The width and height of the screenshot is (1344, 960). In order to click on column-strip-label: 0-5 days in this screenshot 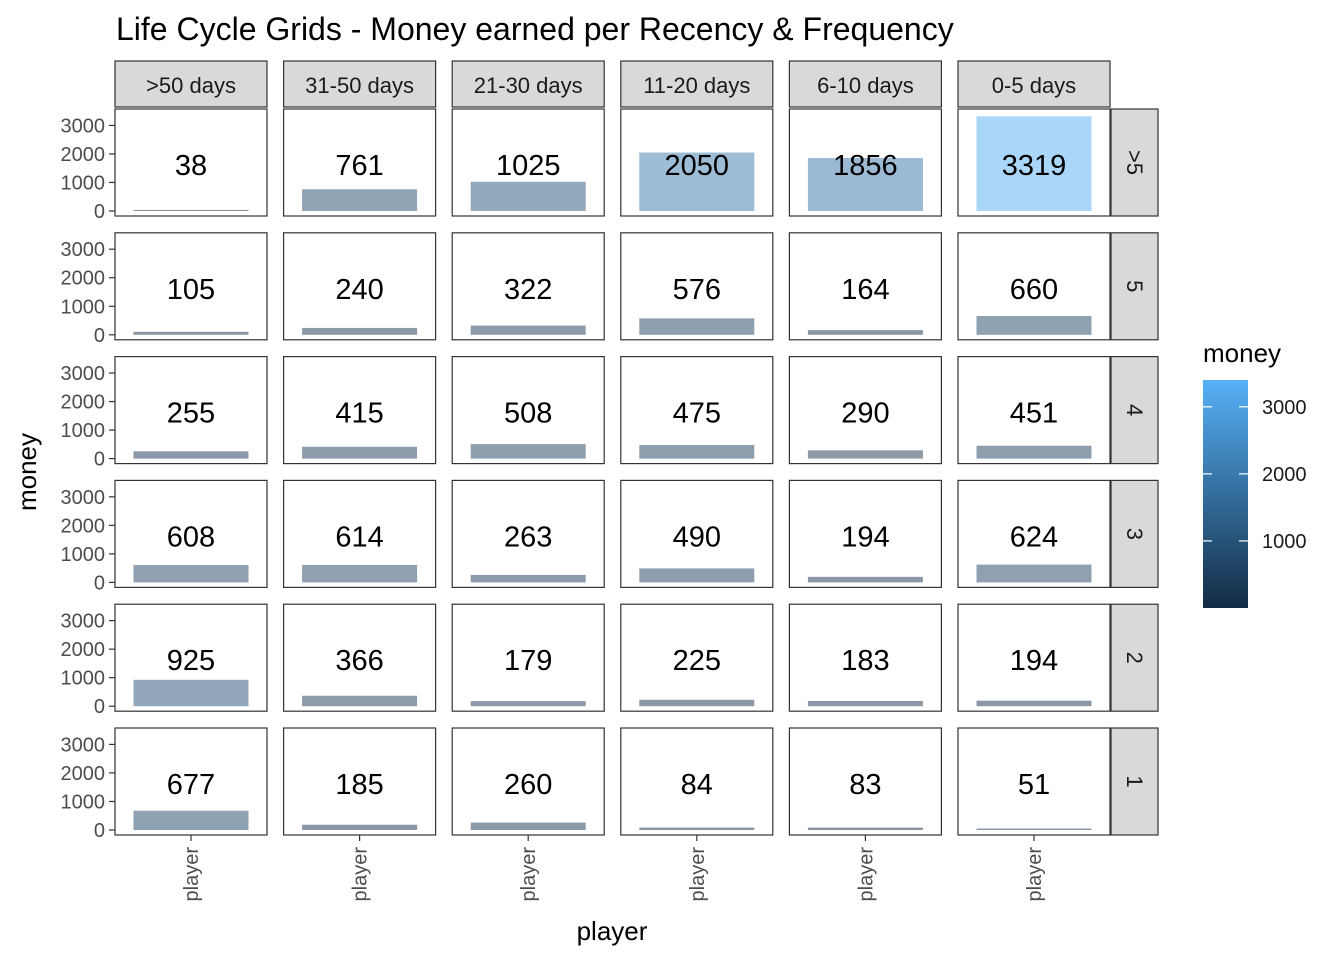, I will do `click(1034, 85)`.